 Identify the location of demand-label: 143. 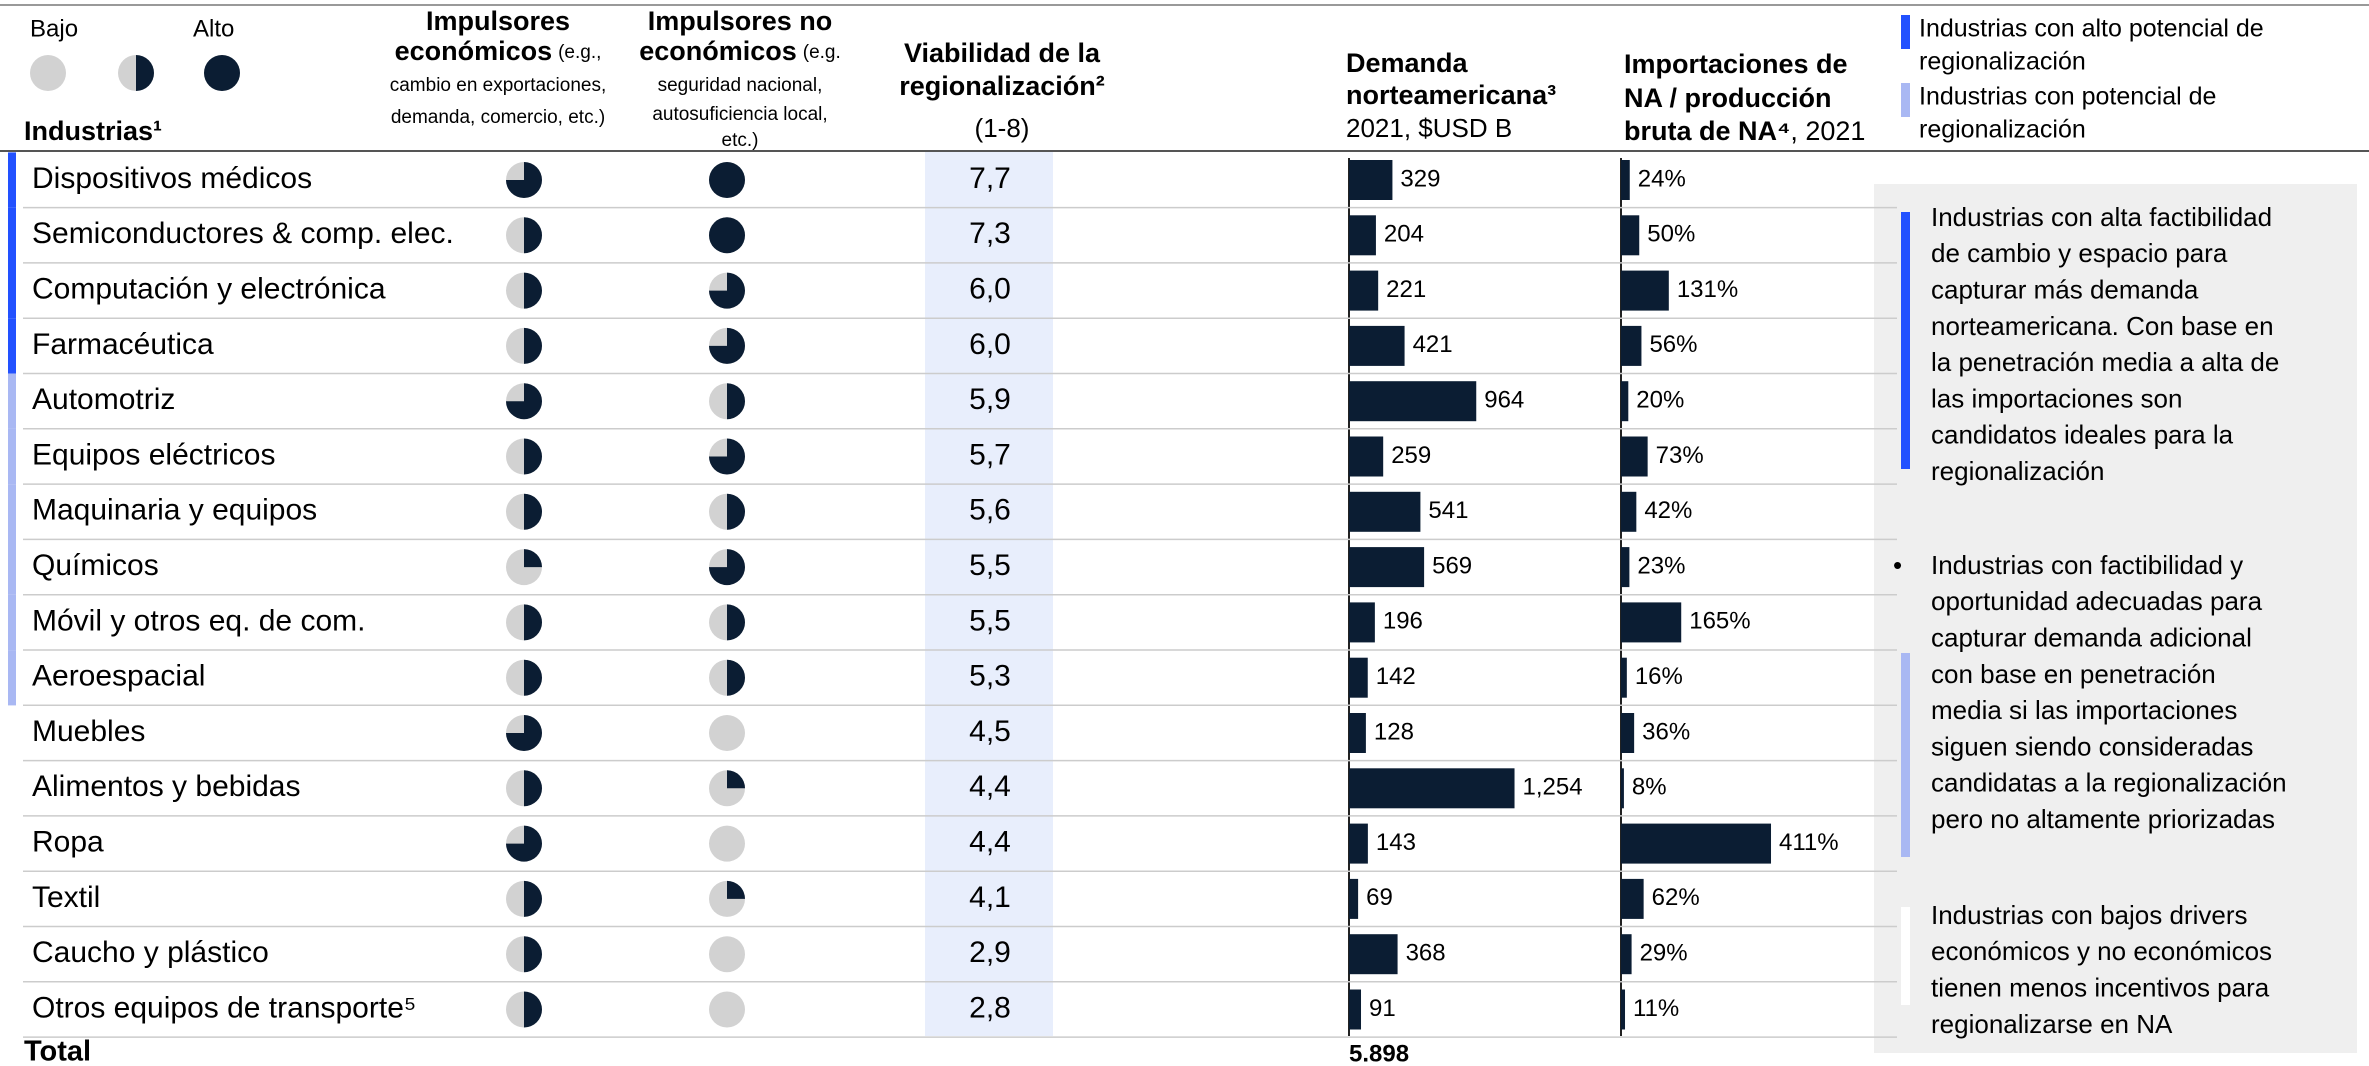
(1396, 842).